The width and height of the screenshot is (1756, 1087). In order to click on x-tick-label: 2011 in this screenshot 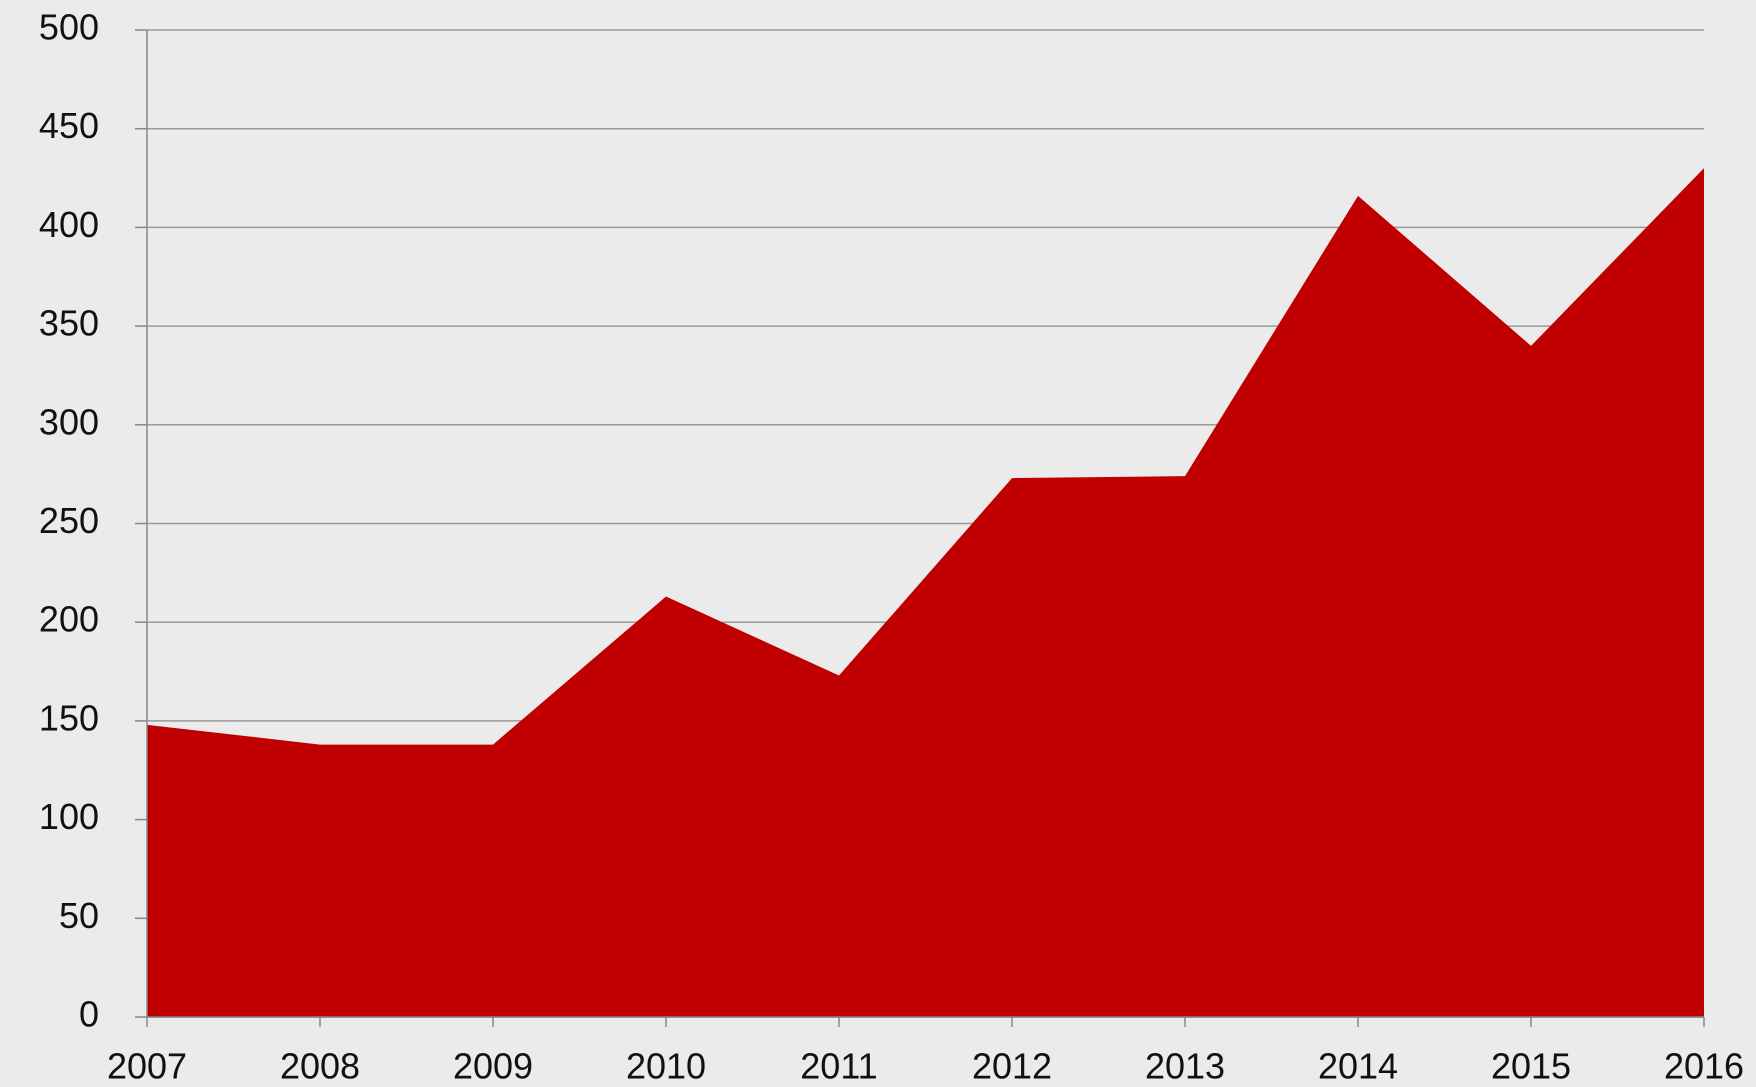, I will do `click(838, 1066)`.